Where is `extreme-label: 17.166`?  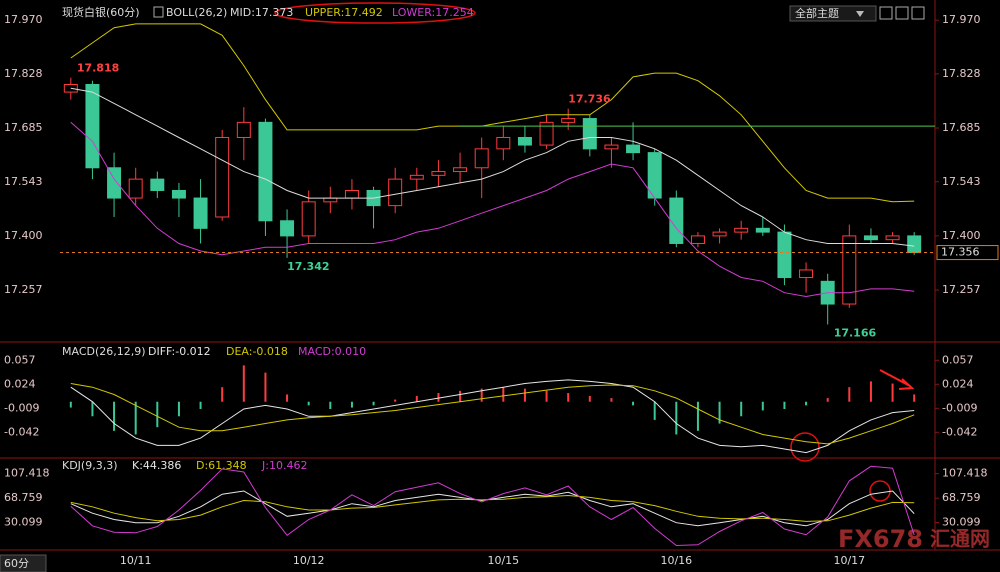
extreme-label: 17.166 is located at coordinates (855, 332).